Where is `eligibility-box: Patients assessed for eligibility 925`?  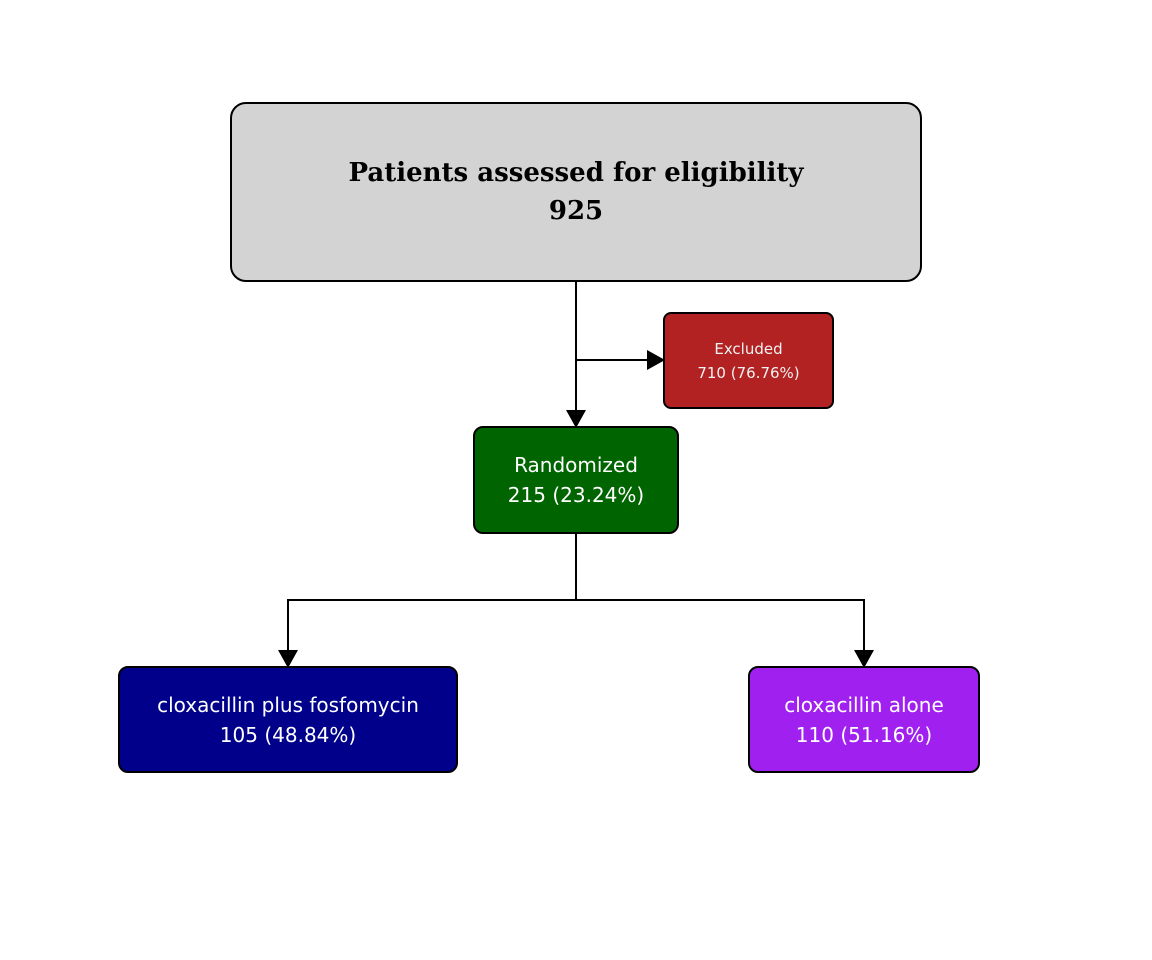
eligibility-box: Patients assessed for eligibility 925 is located at coordinates (576, 192).